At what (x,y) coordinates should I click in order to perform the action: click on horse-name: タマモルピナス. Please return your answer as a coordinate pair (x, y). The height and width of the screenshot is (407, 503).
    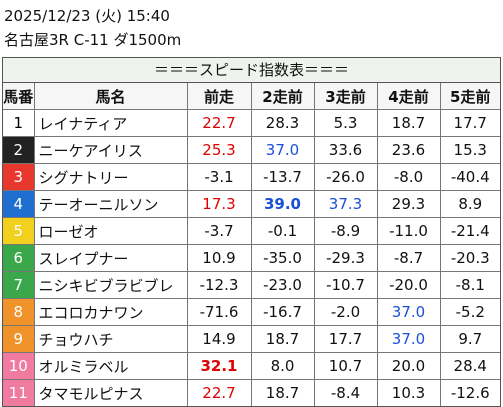
    Looking at the image, I should click on (110, 392).